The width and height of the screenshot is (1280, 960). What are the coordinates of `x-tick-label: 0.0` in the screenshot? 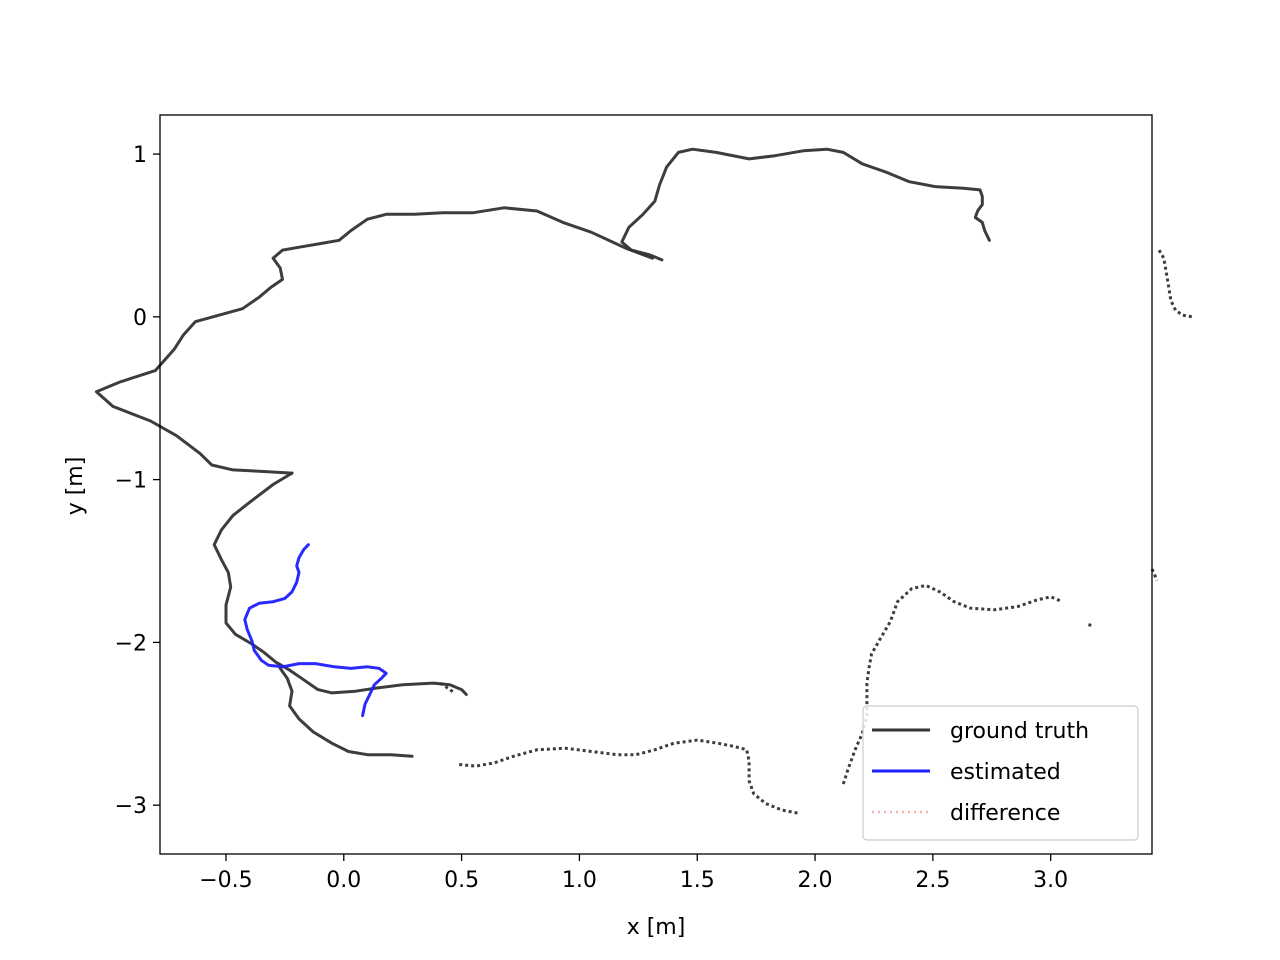 It's located at (343, 880).